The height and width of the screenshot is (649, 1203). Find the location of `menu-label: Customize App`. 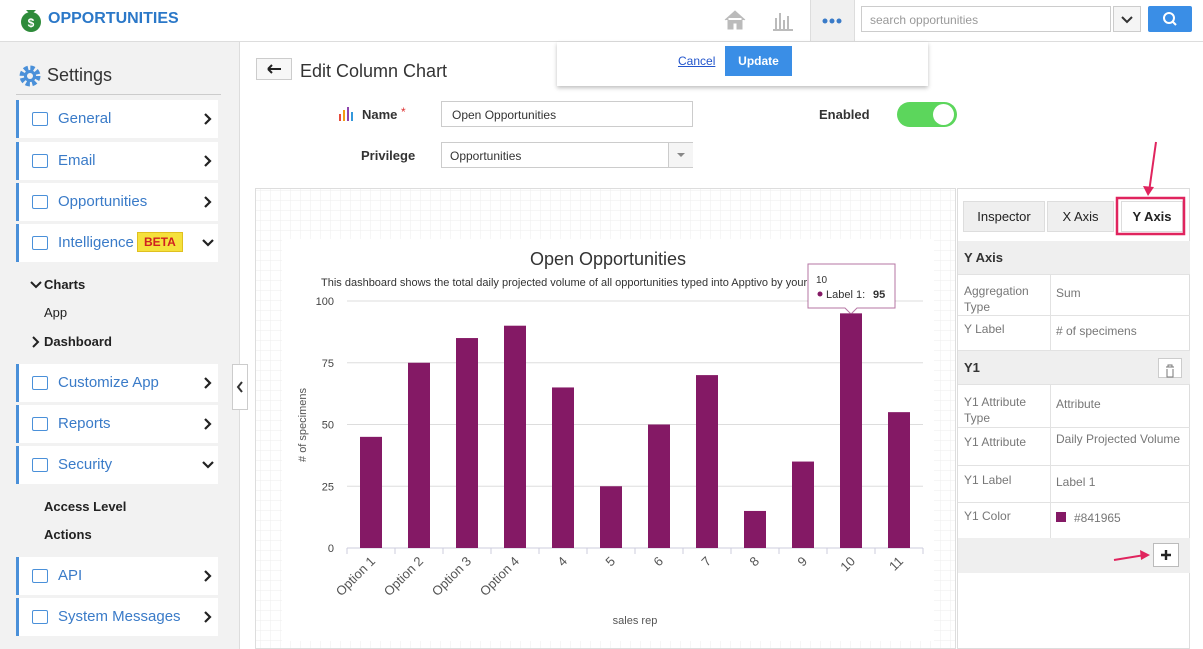

menu-label: Customize App is located at coordinates (108, 382).